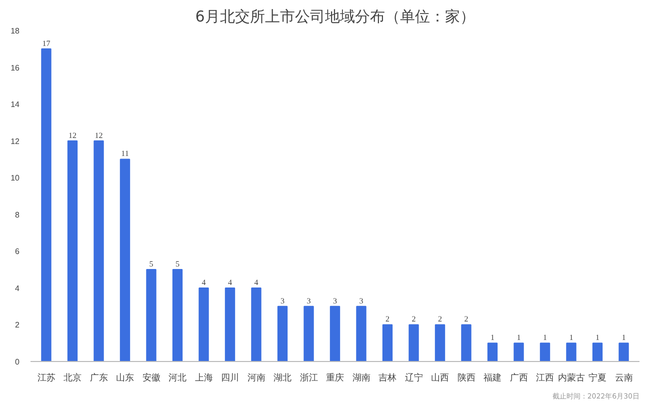 This screenshot has height=405, width=647. Describe the element at coordinates (99, 377) in the screenshot. I see `x-tick-label: 广东` at that location.